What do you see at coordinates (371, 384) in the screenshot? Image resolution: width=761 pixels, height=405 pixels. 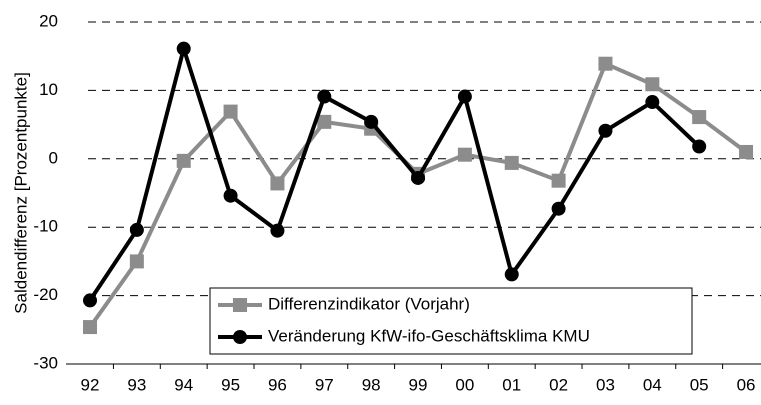 I see `x-tick-label: 98` at bounding box center [371, 384].